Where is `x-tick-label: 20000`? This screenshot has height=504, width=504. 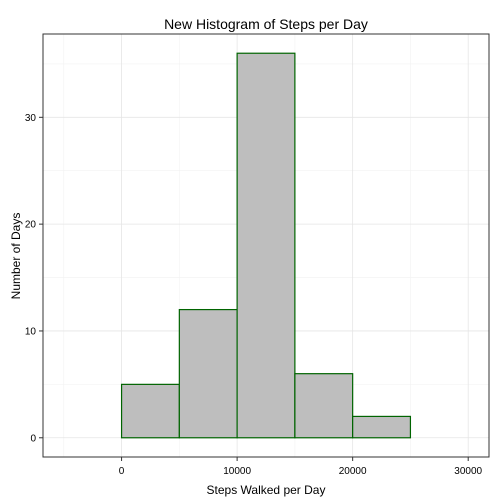 x-tick-label: 20000 is located at coordinates (353, 471).